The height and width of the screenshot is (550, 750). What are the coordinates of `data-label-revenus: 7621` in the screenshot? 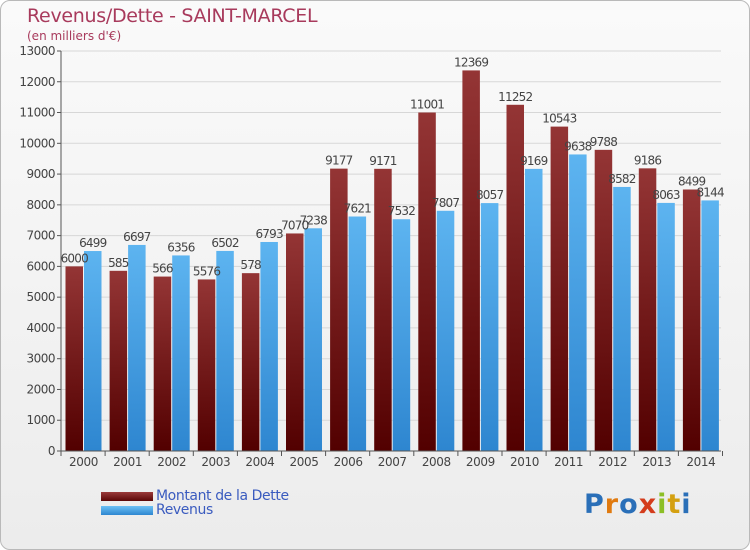 It's located at (358, 209).